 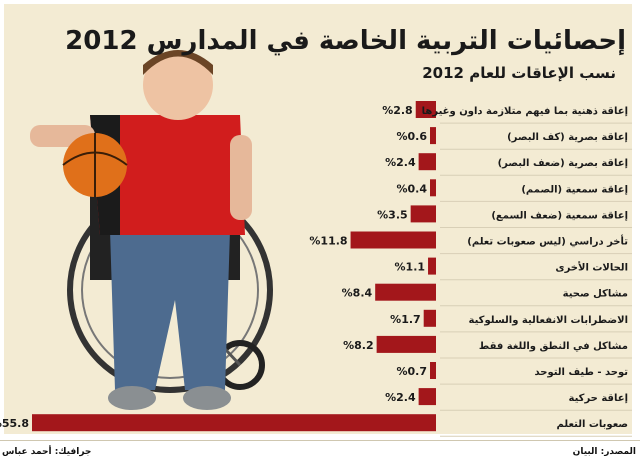 What do you see at coordinates (574, 189) in the screenshot?
I see `category-label-3: إعاقة سمعية (الصمم)` at bounding box center [574, 189].